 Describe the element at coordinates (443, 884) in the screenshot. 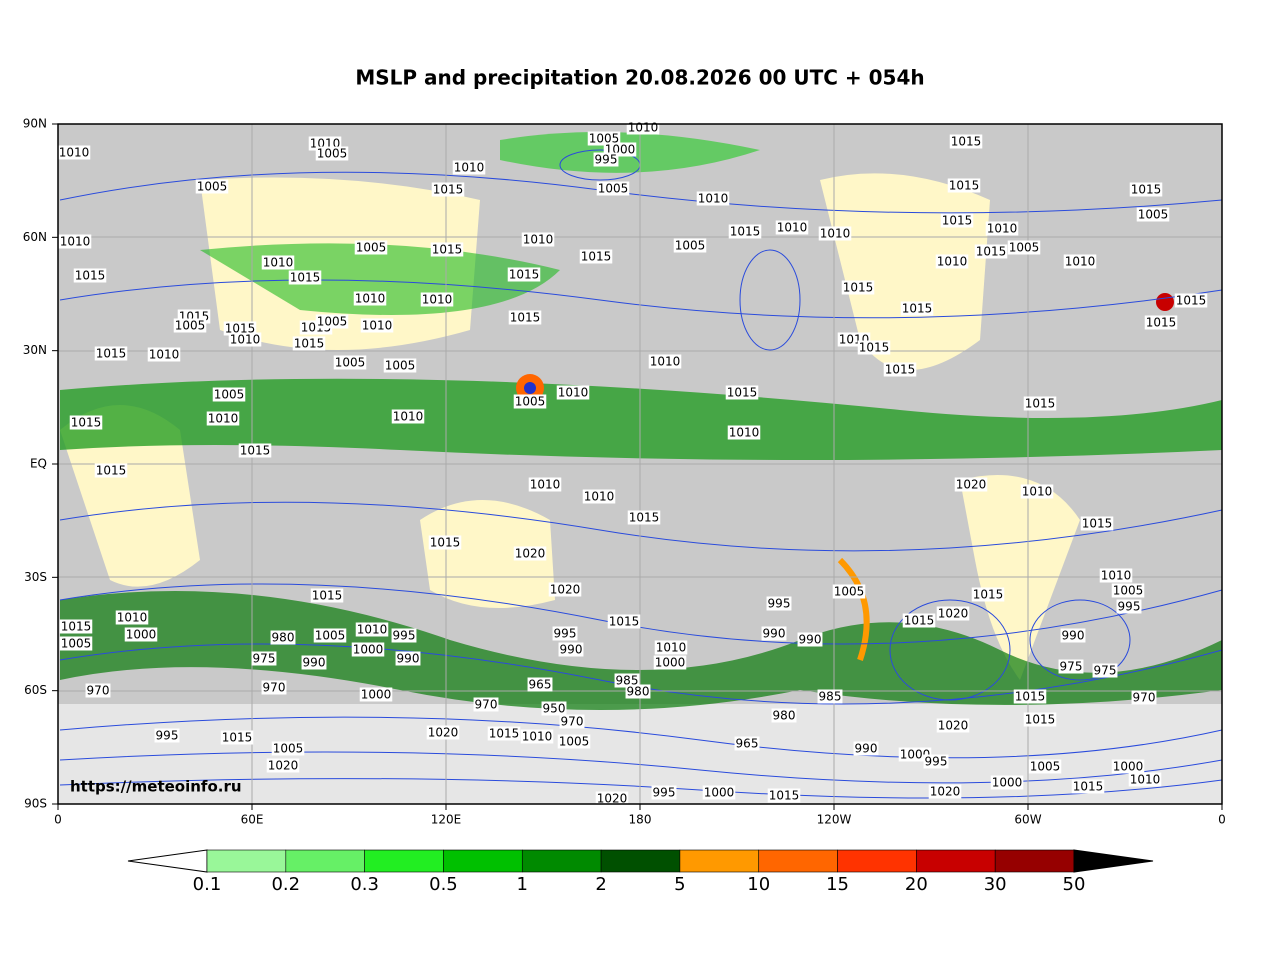

I see `colorbar-label: 0.5` at that location.